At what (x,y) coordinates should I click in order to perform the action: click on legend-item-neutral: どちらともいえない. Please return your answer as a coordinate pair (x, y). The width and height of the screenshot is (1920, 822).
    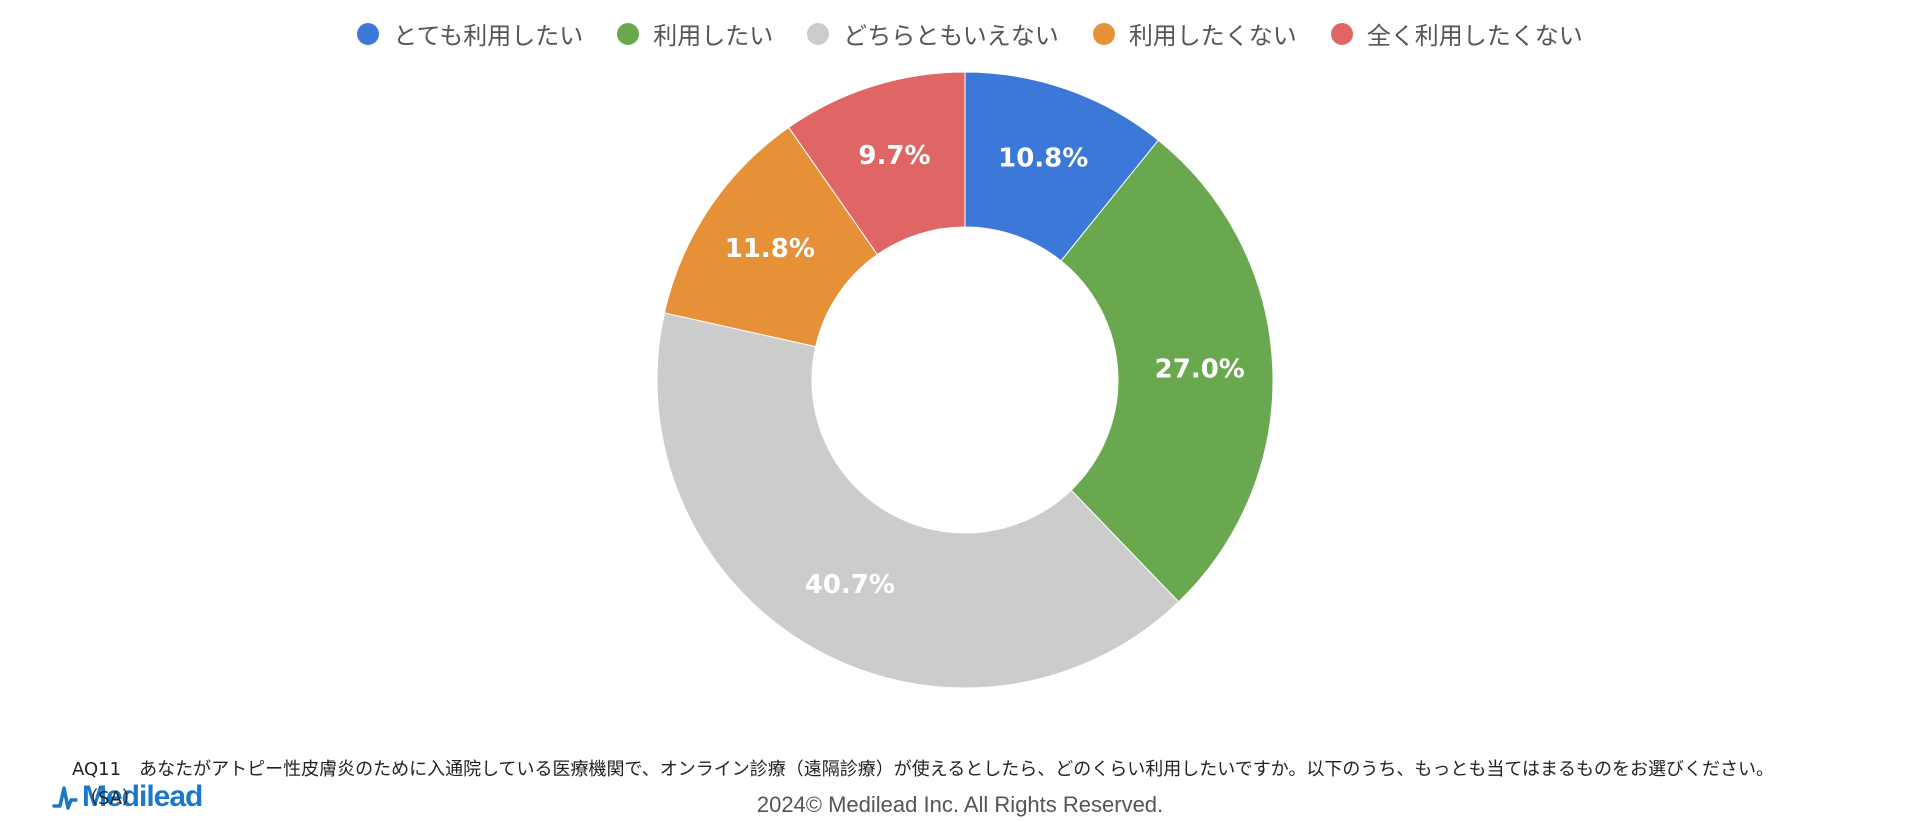
    Looking at the image, I should click on (933, 33).